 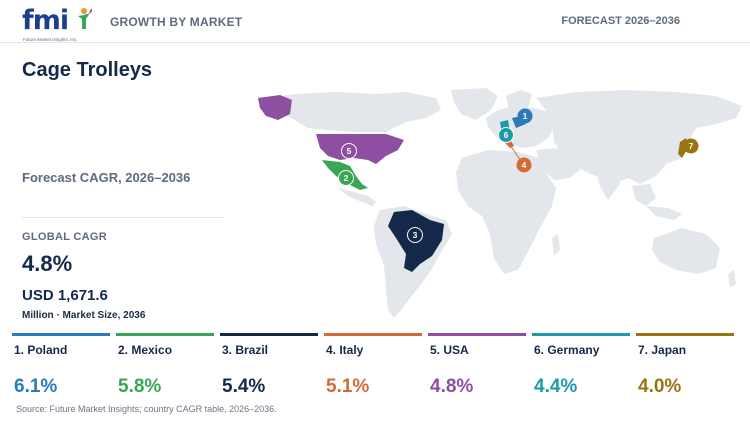 What do you see at coordinates (47, 263) in the screenshot?
I see `global-cagr-value: 4.8%` at bounding box center [47, 263].